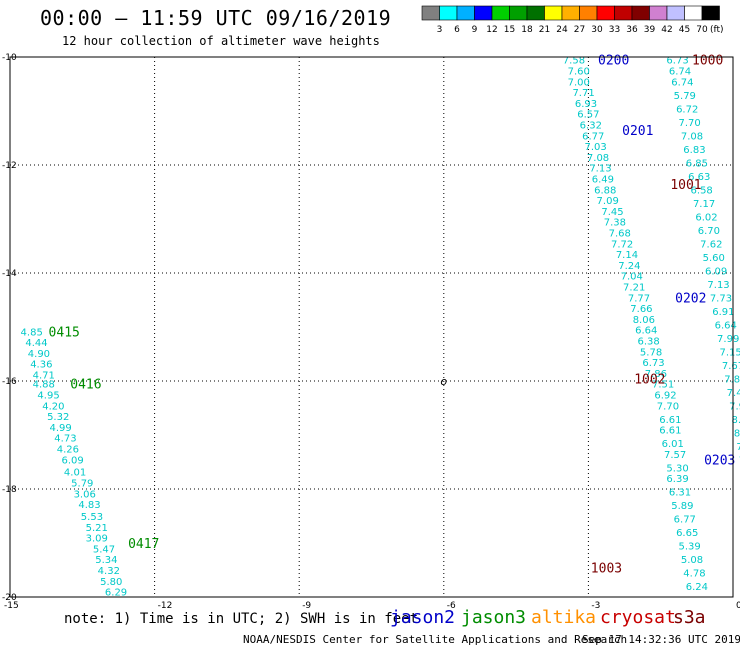 Image resolution: width=740 pixels, height=650 pixels. Describe the element at coordinates (440, 30) in the screenshot. I see `colorbar-label: 3` at that location.